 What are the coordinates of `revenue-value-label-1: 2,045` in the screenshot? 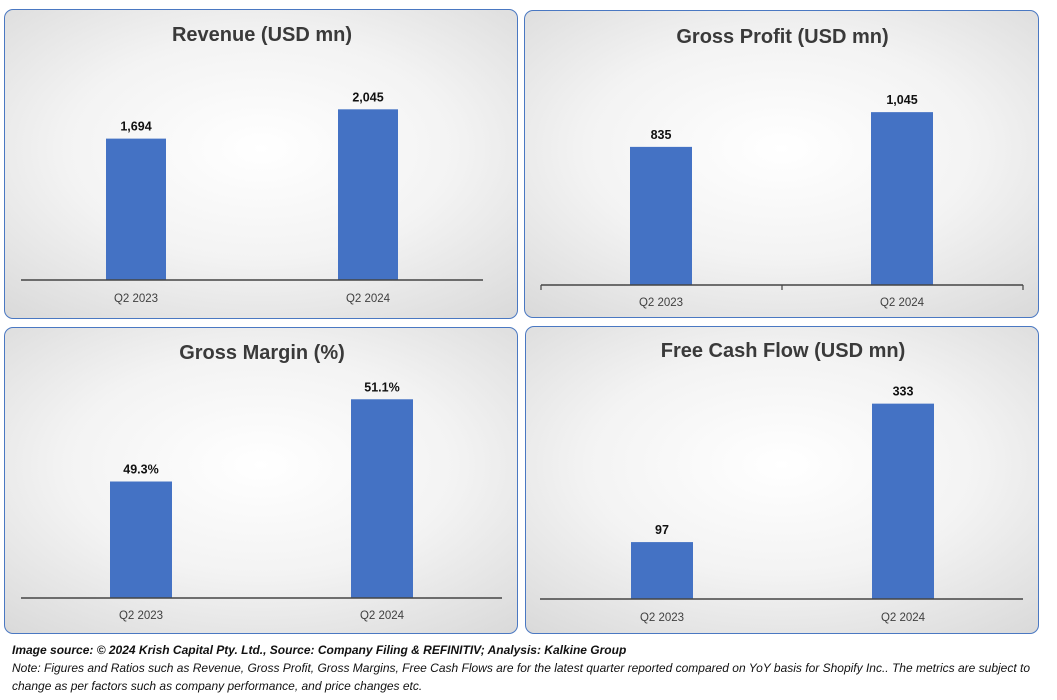 It's located at (367, 97).